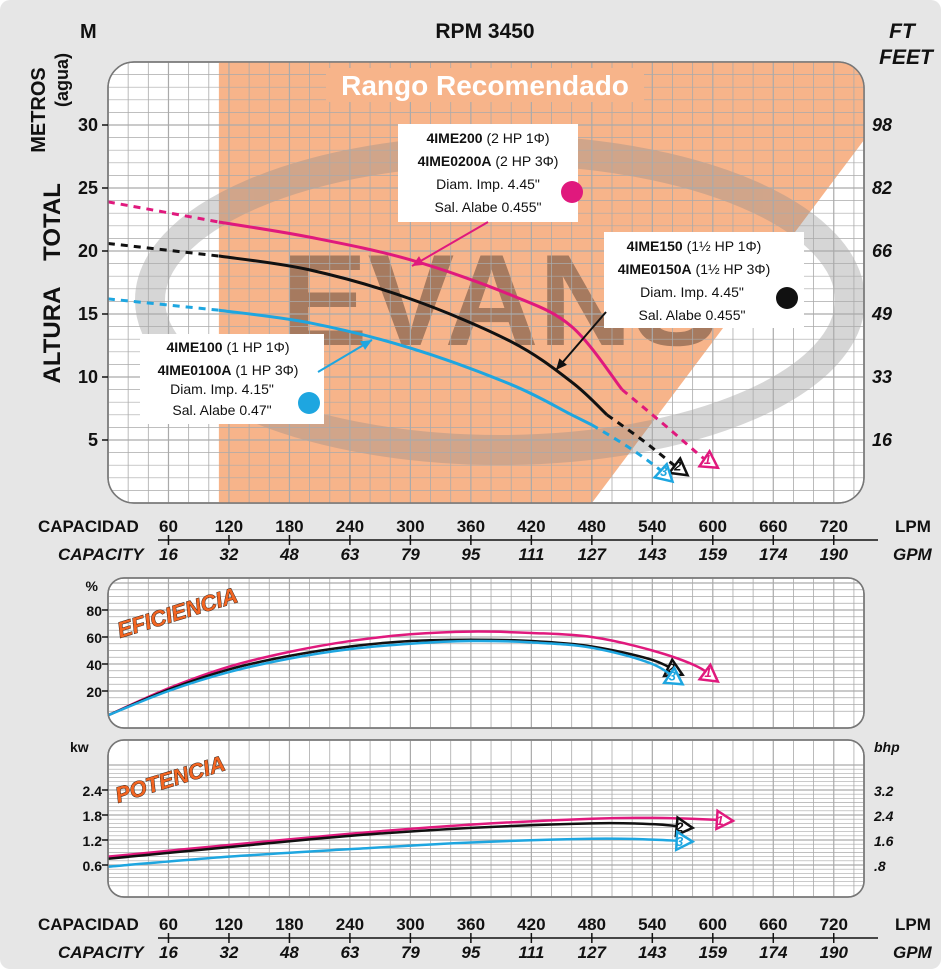  Describe the element at coordinates (655, 246) in the screenshot. I see `pump2-model-a: 4IME150` at that location.